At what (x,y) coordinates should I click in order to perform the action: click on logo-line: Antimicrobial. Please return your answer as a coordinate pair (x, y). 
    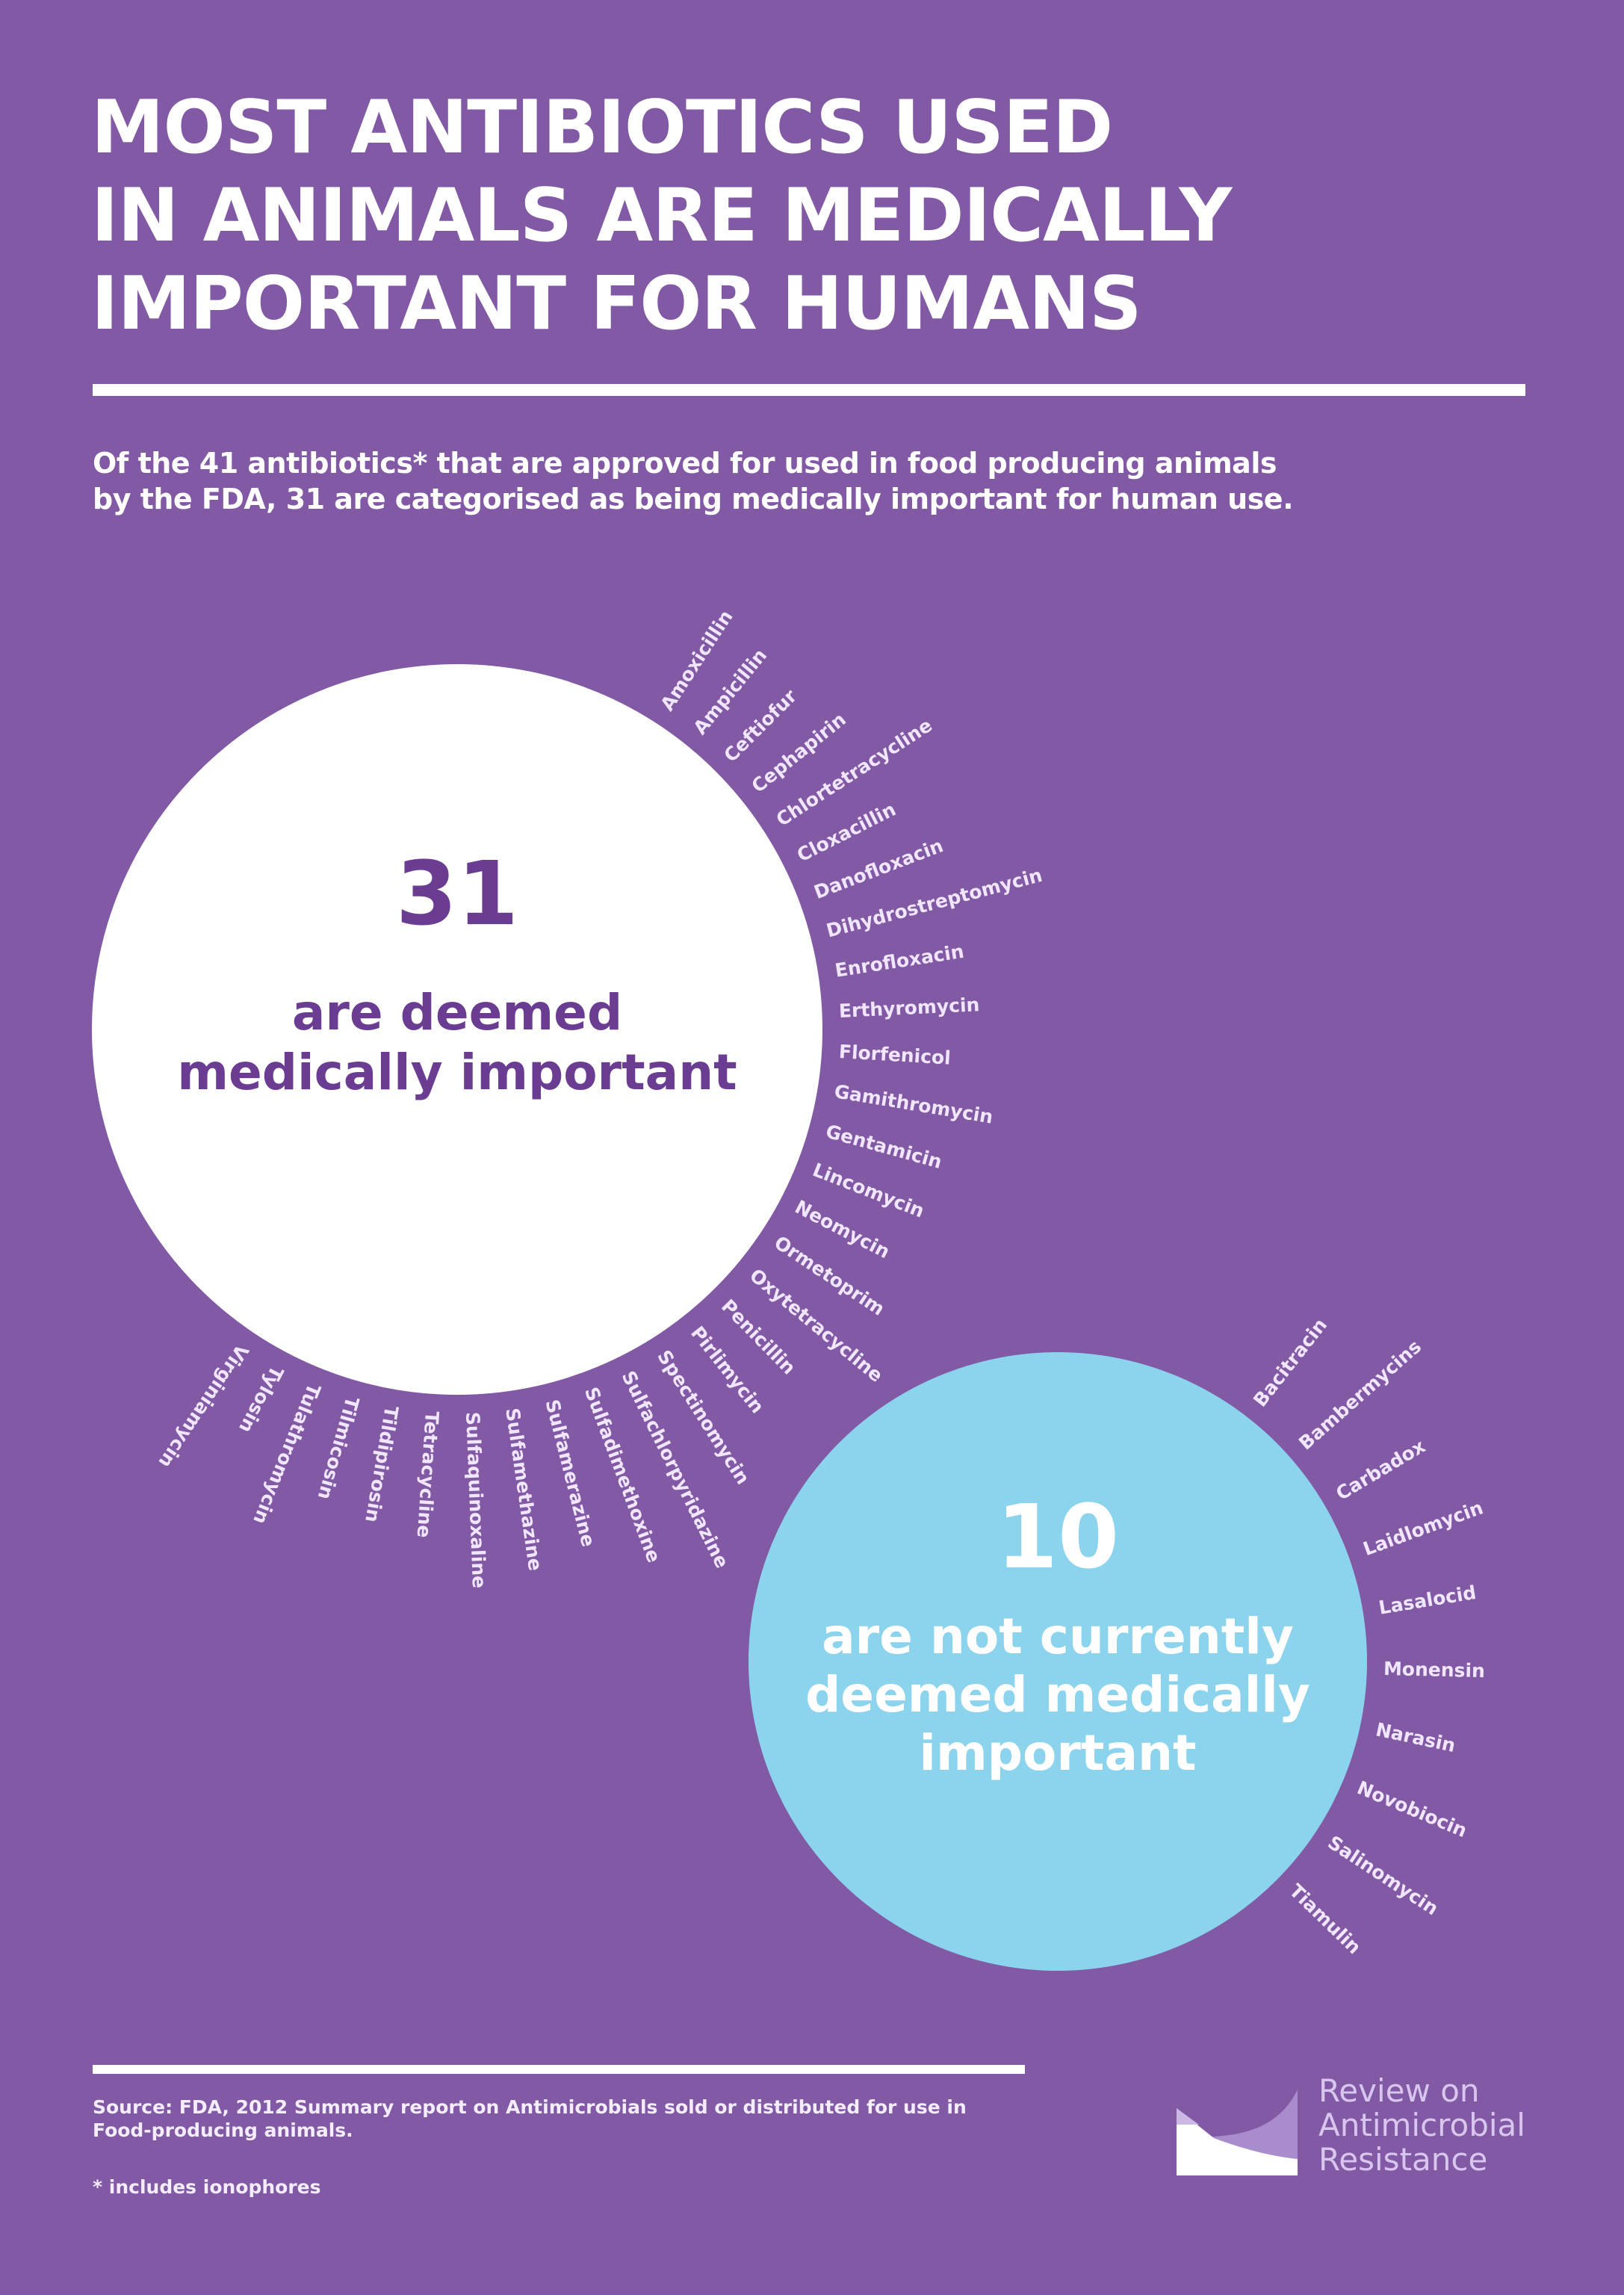
    Looking at the image, I should click on (1421, 2125).